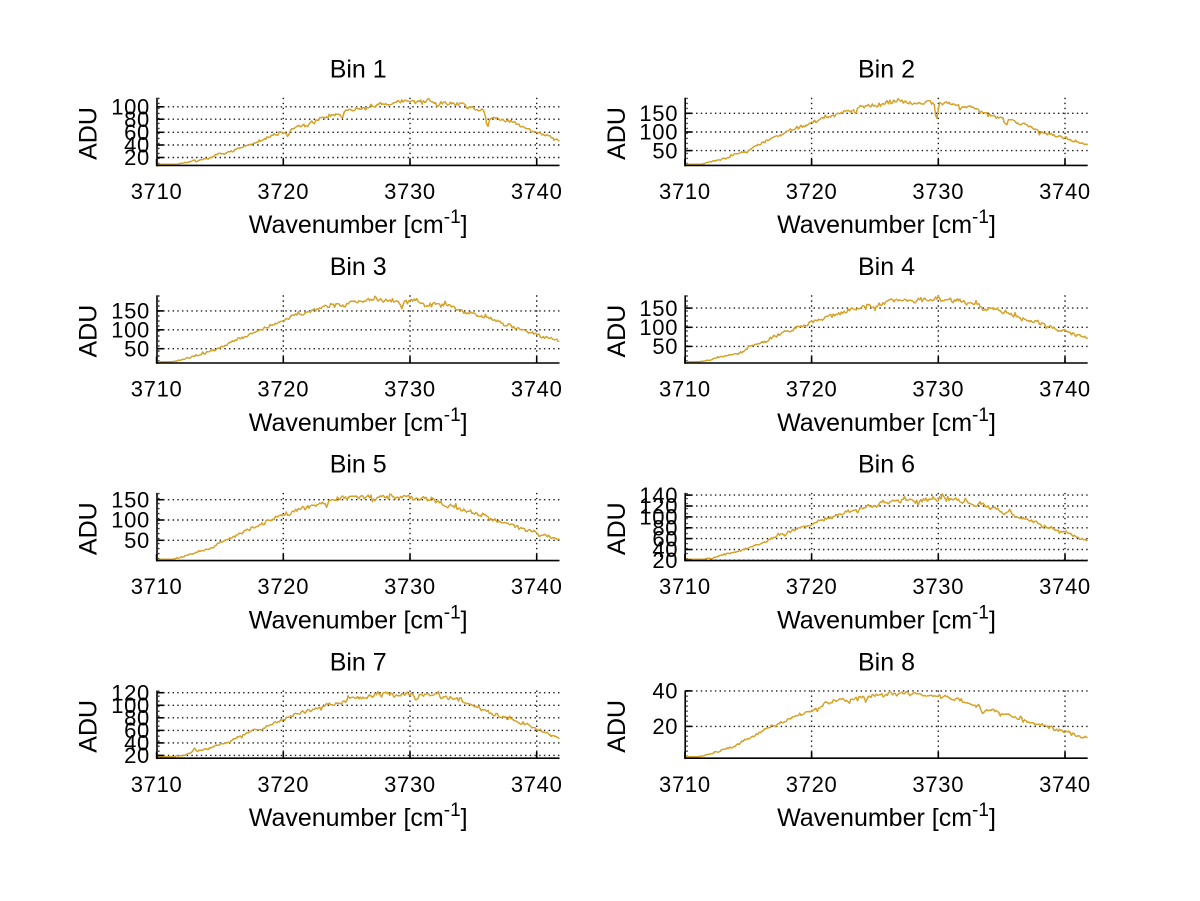 This screenshot has height=901, width=1200. Describe the element at coordinates (658, 495) in the screenshot. I see `svg-text: 140` at that location.